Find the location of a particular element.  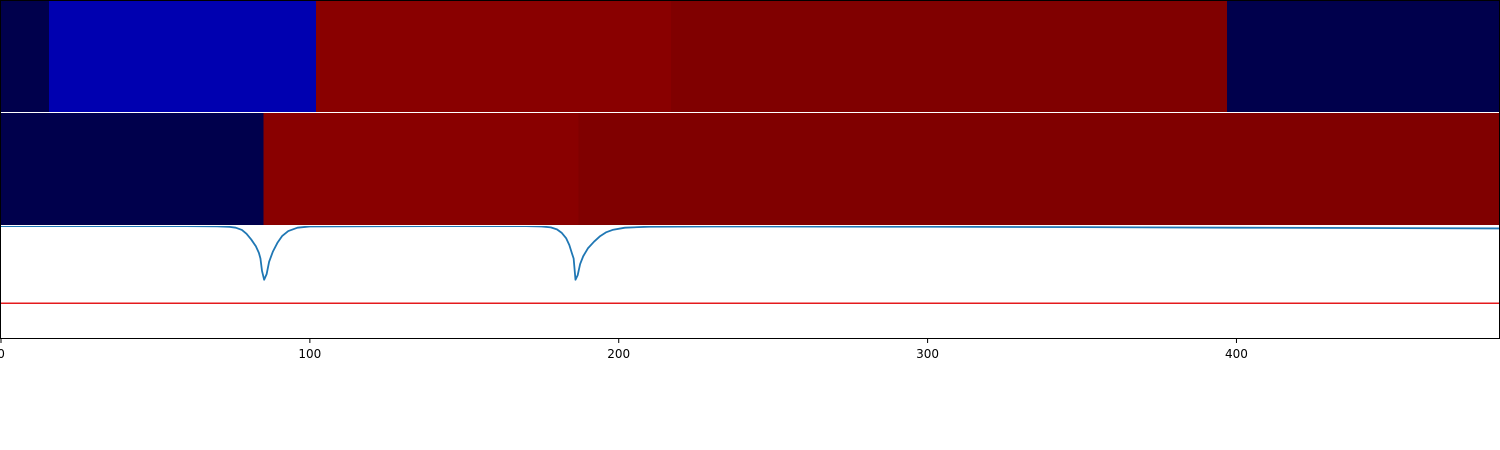

x-tick-label-2: 200 is located at coordinates (618, 354).